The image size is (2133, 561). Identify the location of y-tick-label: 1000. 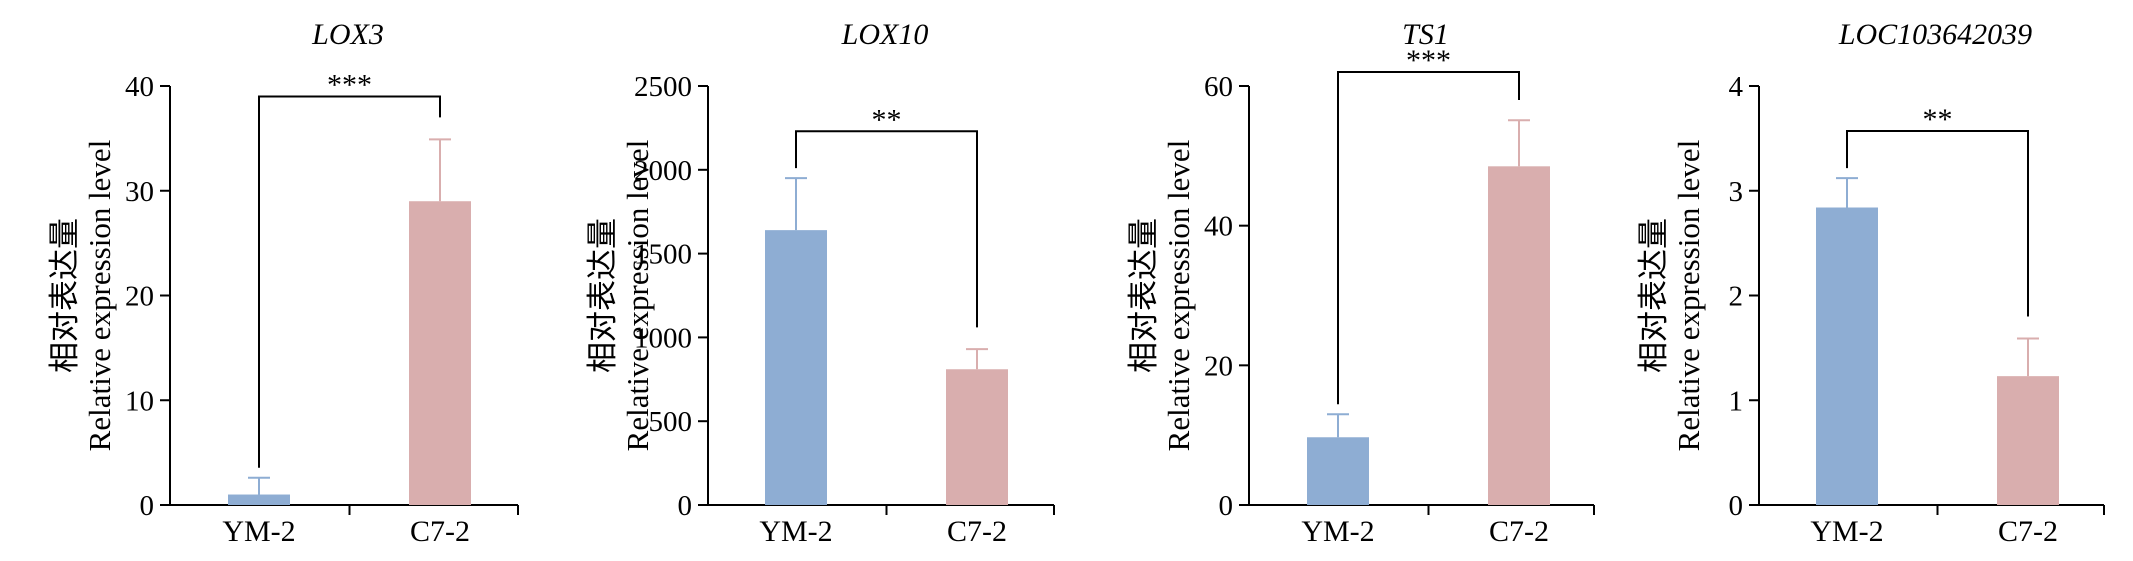
(663, 338).